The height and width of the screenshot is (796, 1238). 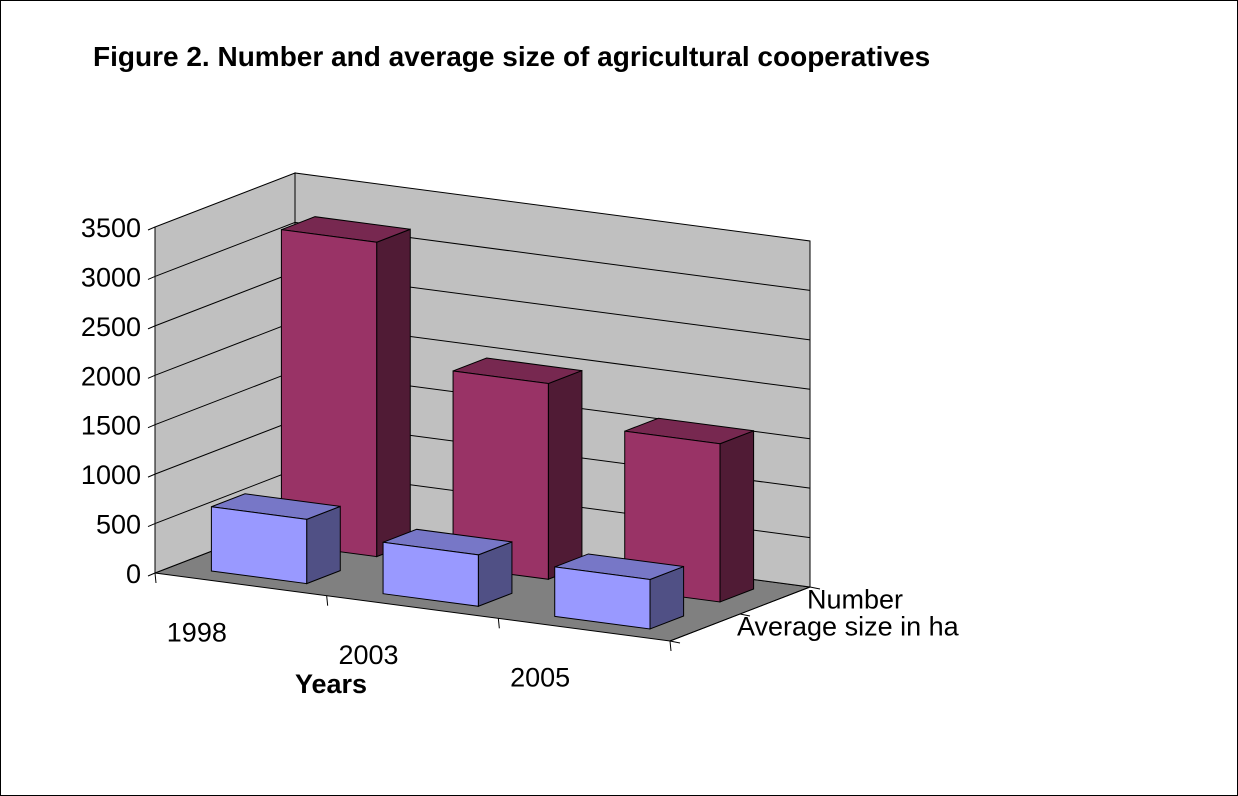 What do you see at coordinates (111, 376) in the screenshot?
I see `y-tick-label: 2000` at bounding box center [111, 376].